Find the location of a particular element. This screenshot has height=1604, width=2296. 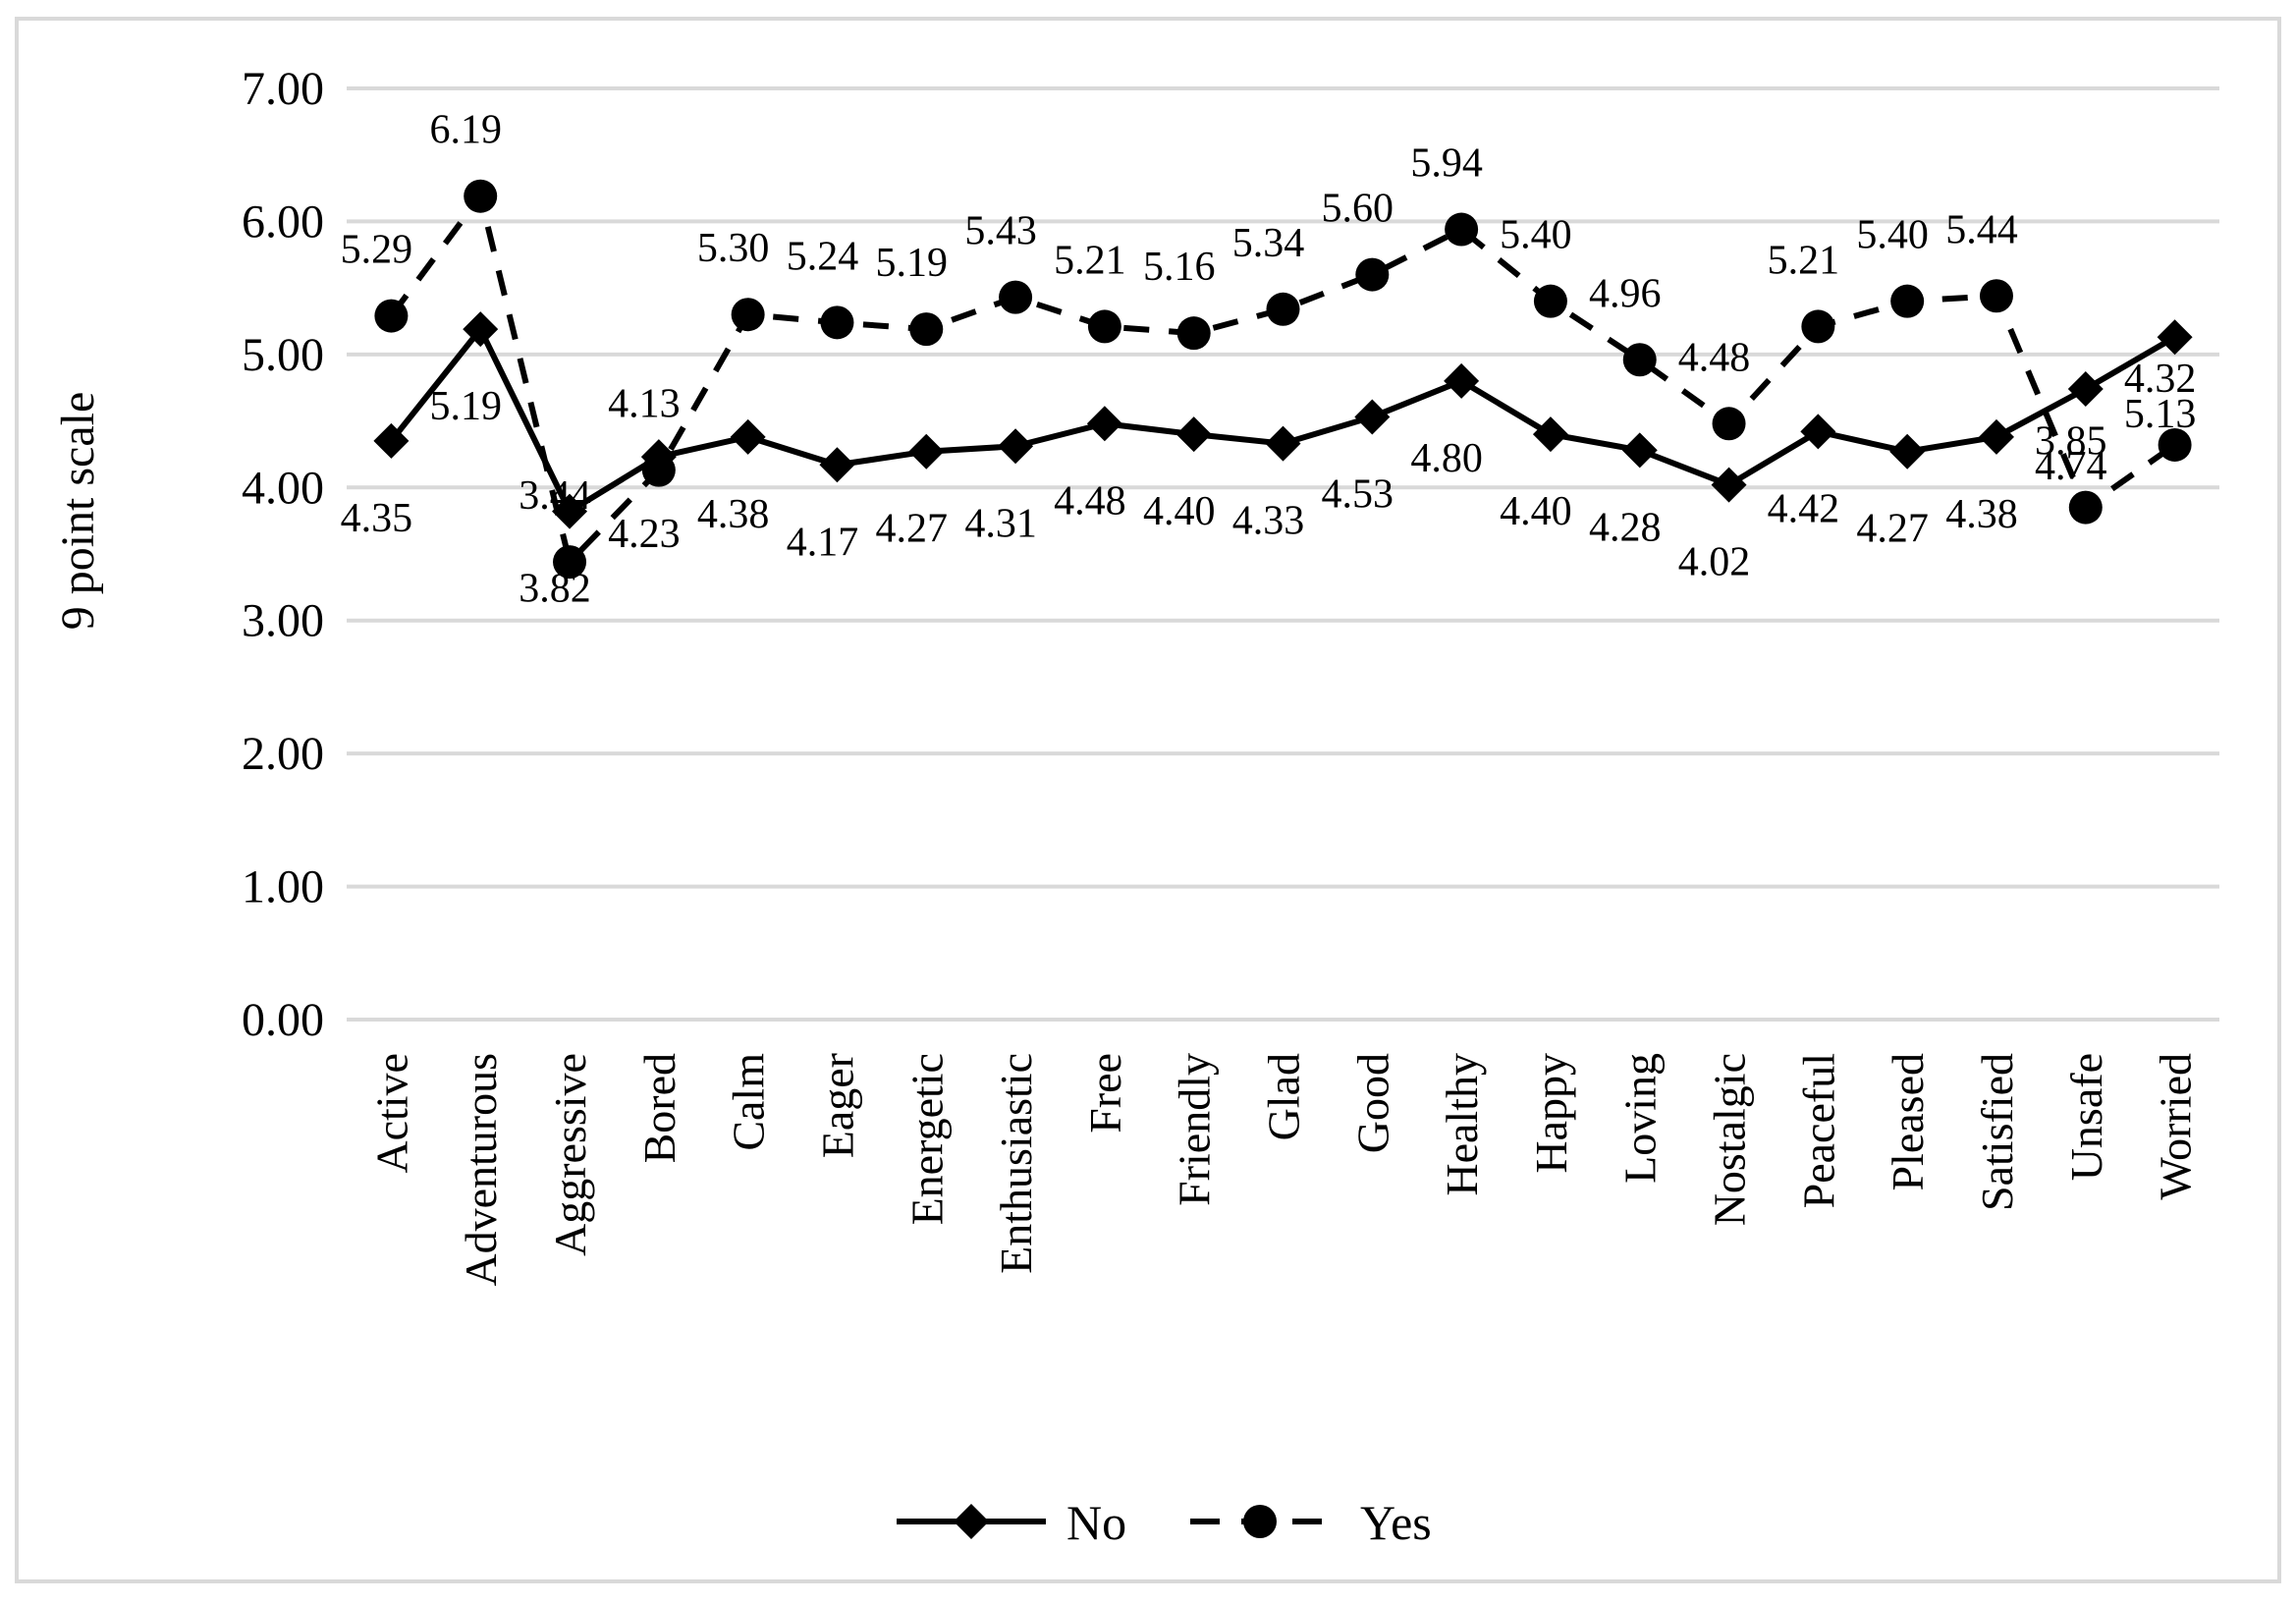

y-axis-tick-label: 4.00 is located at coordinates (283, 488).